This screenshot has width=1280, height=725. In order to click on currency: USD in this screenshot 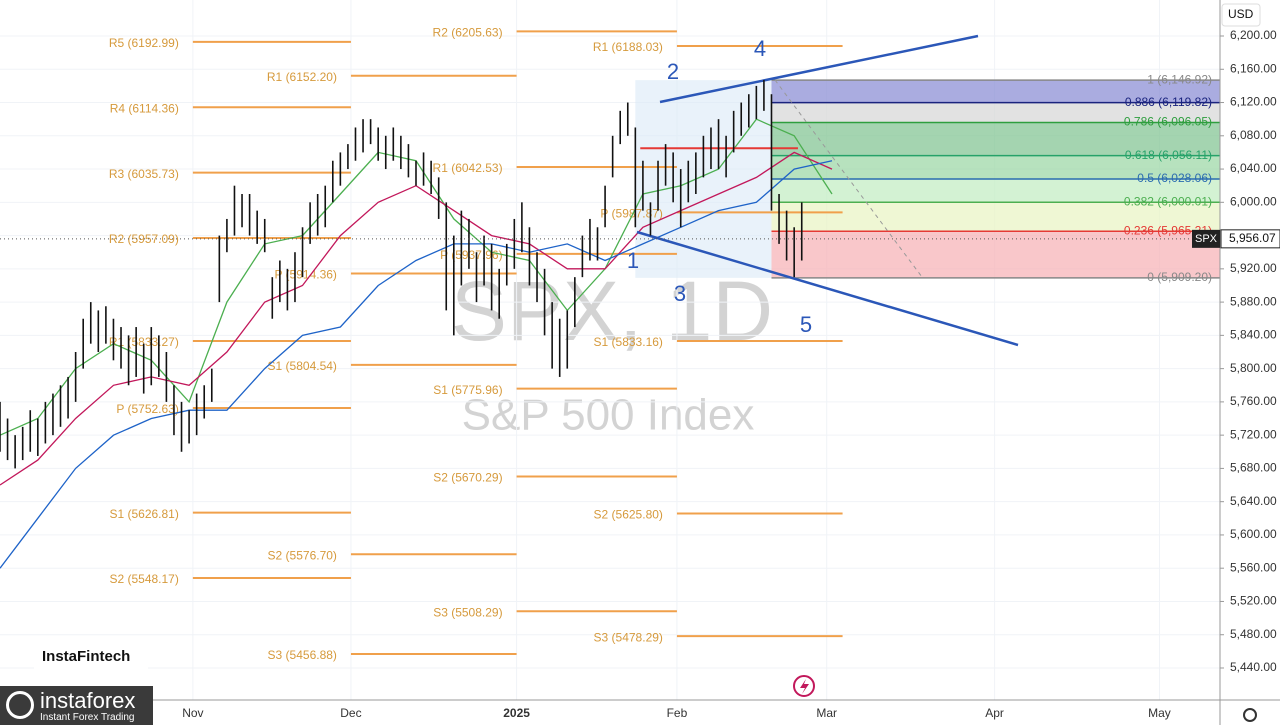, I will do `click(1241, 14)`.